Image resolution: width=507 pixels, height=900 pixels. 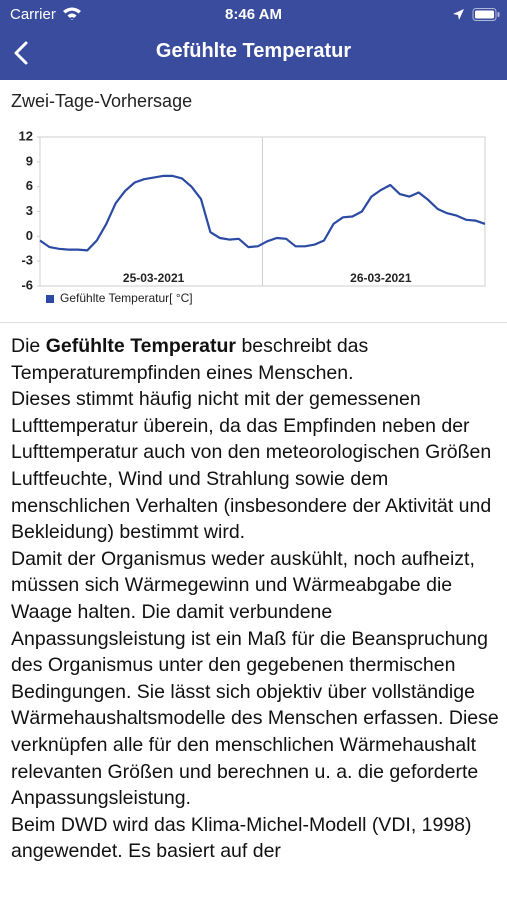 I want to click on x-tick-label: 25-03-2021, so click(x=154, y=278).